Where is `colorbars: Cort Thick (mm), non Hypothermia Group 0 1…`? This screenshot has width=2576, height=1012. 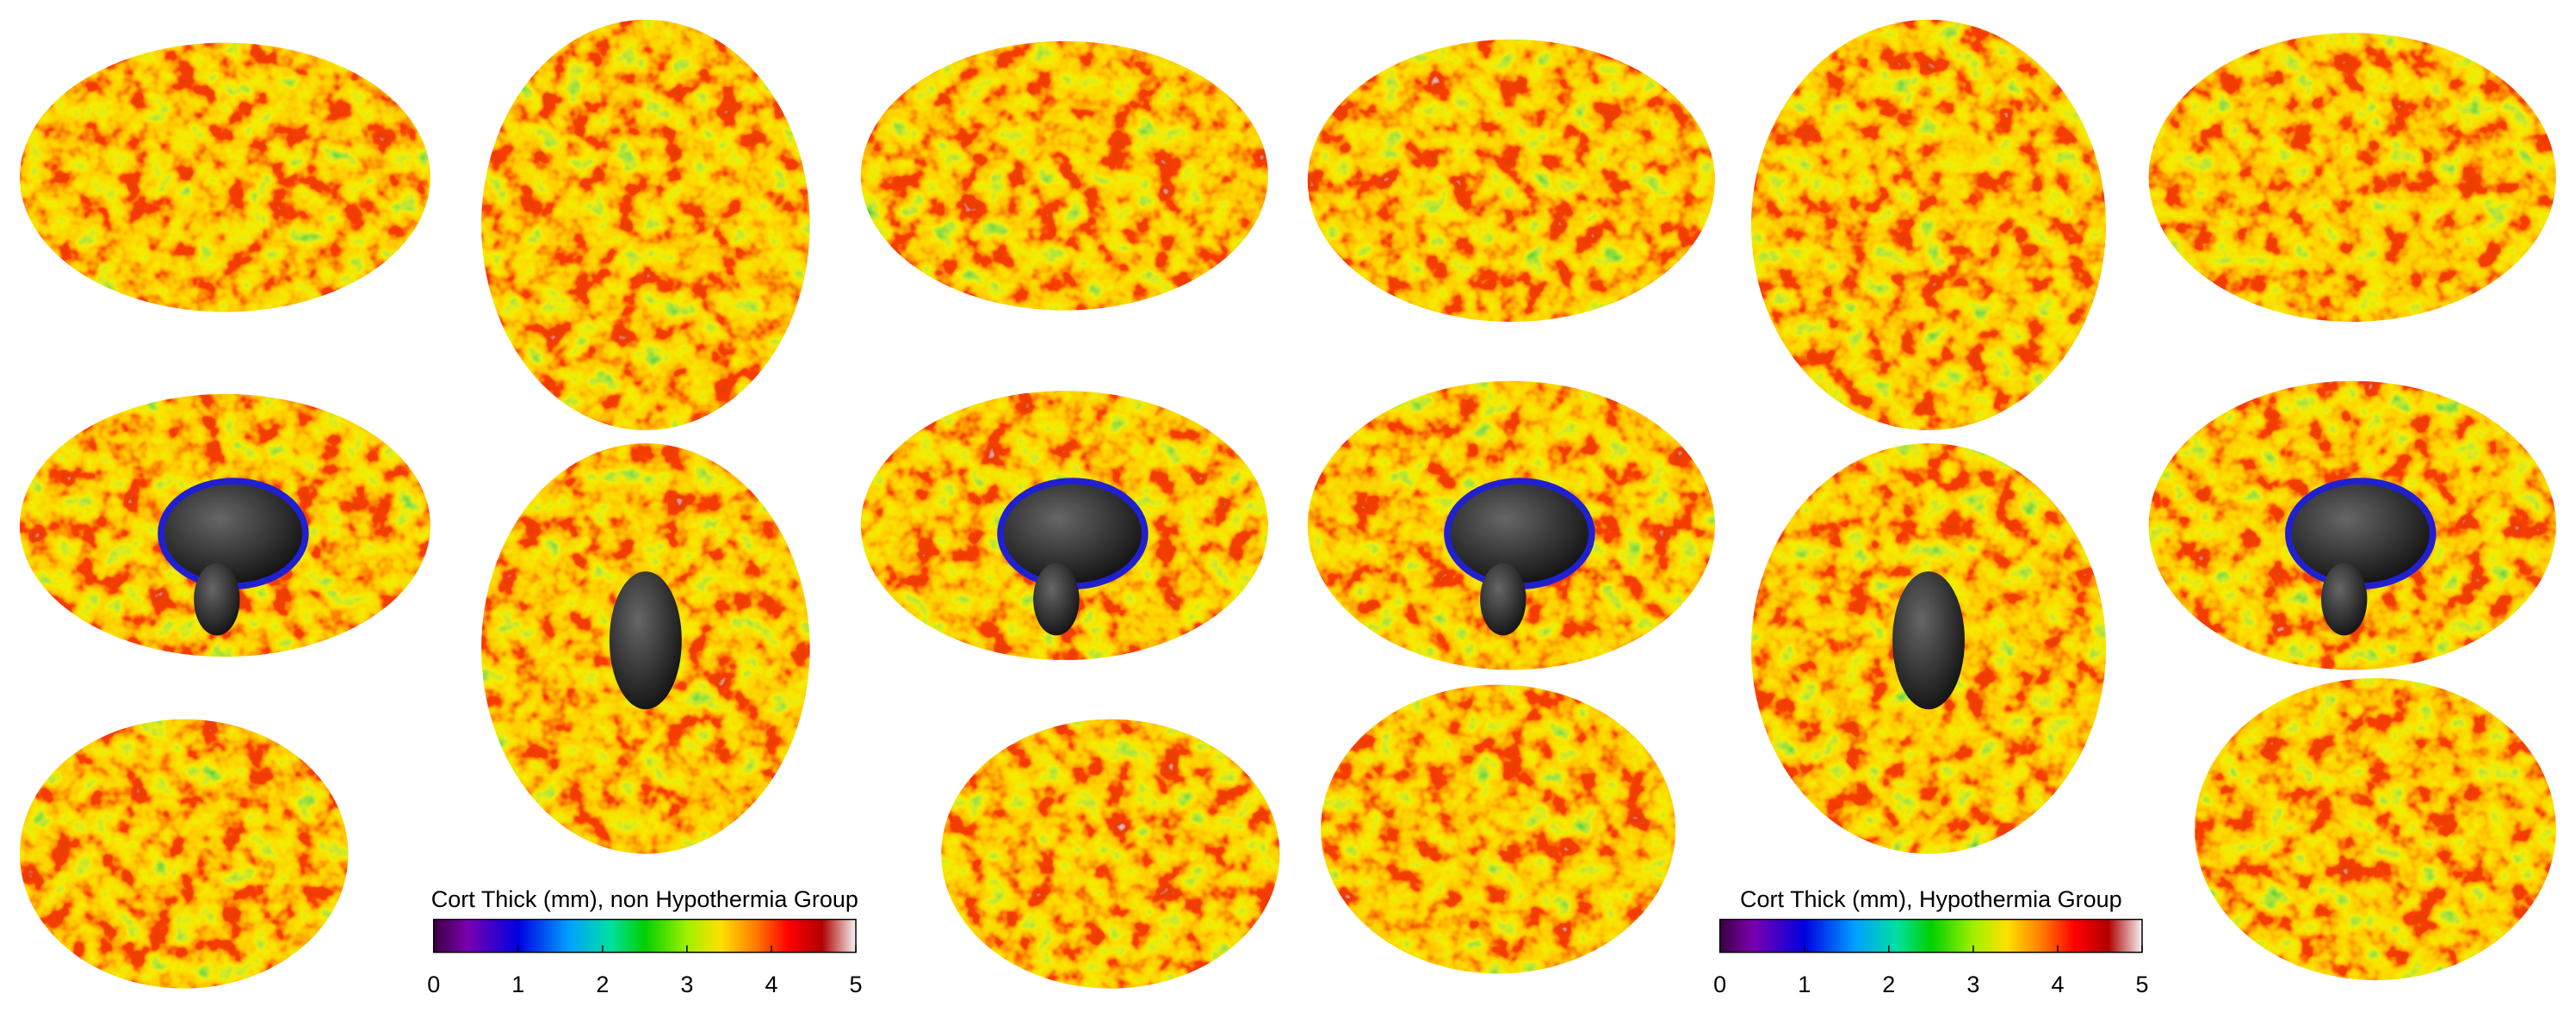
colorbars: Cort Thick (mm), non Hypothermia Group 0 1… is located at coordinates (1287, 941).